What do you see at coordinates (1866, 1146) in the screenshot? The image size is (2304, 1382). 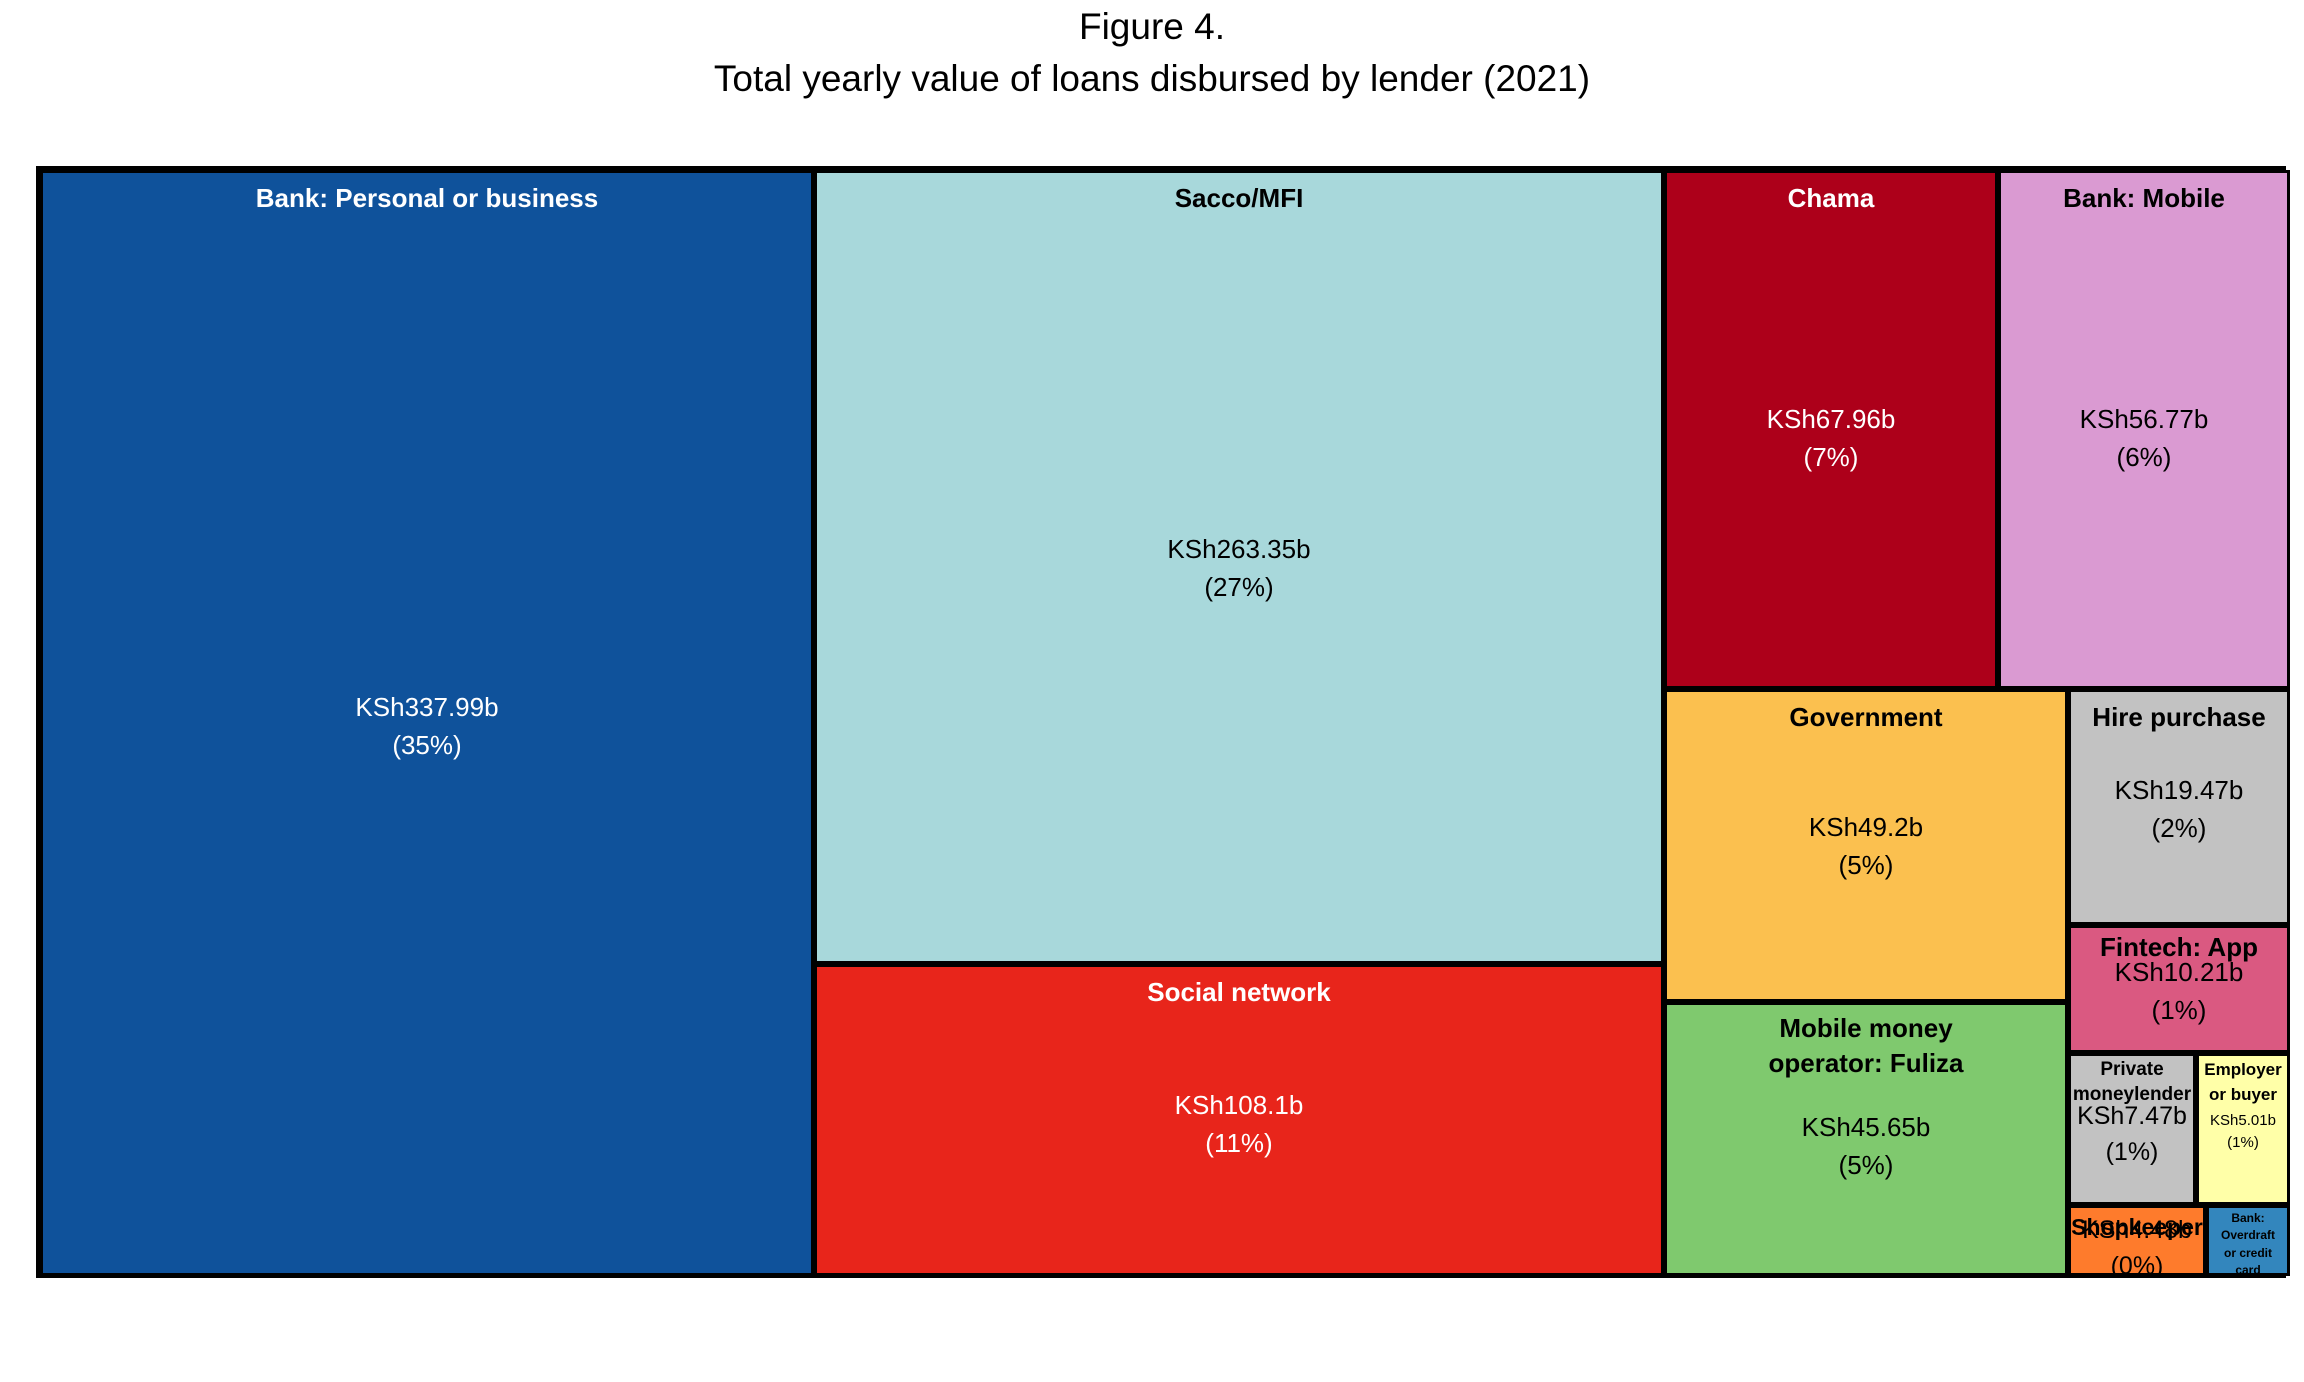 I see `tile-value-fuliza: KSh45.65b (5%)` at bounding box center [1866, 1146].